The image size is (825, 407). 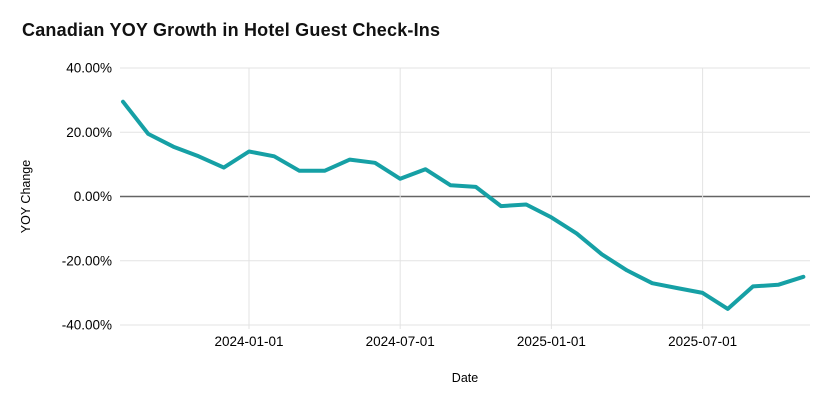 I want to click on y-tick-label: -20.00%, so click(x=87, y=260).